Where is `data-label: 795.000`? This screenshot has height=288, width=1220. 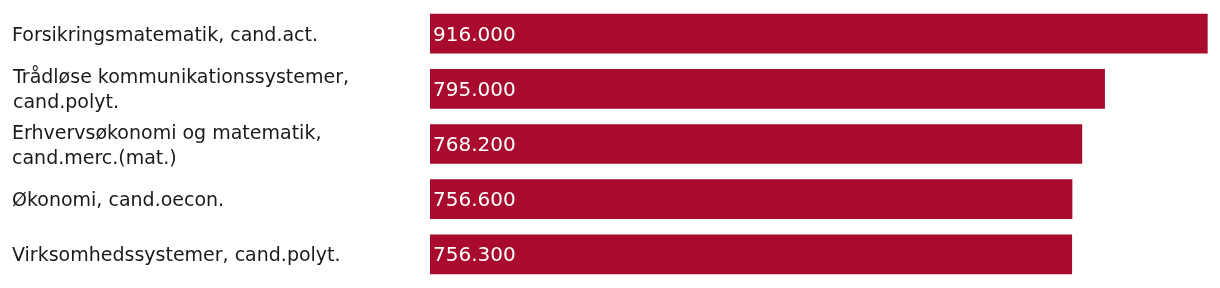 data-label: 795.000 is located at coordinates (474, 88).